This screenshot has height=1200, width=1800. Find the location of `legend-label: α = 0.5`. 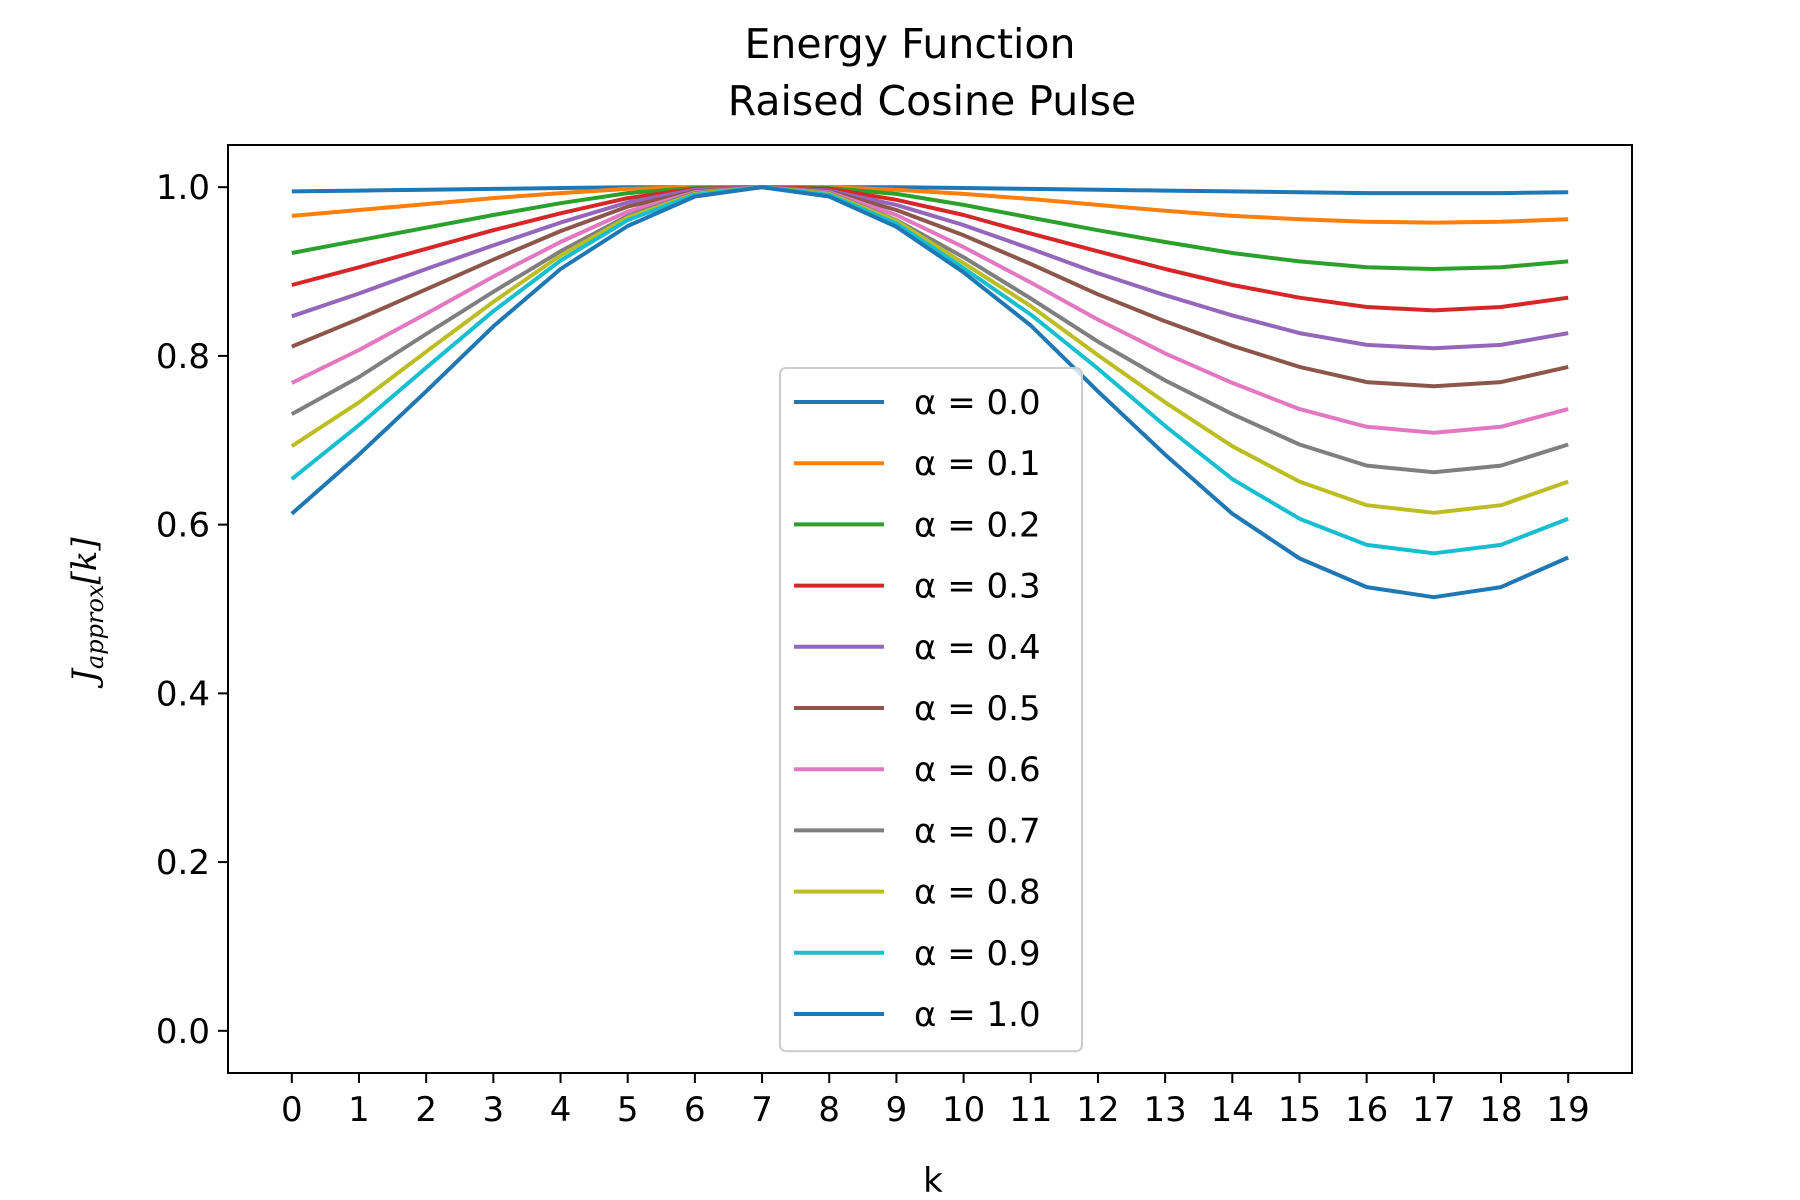

legend-label: α = 0.5 is located at coordinates (977, 709).